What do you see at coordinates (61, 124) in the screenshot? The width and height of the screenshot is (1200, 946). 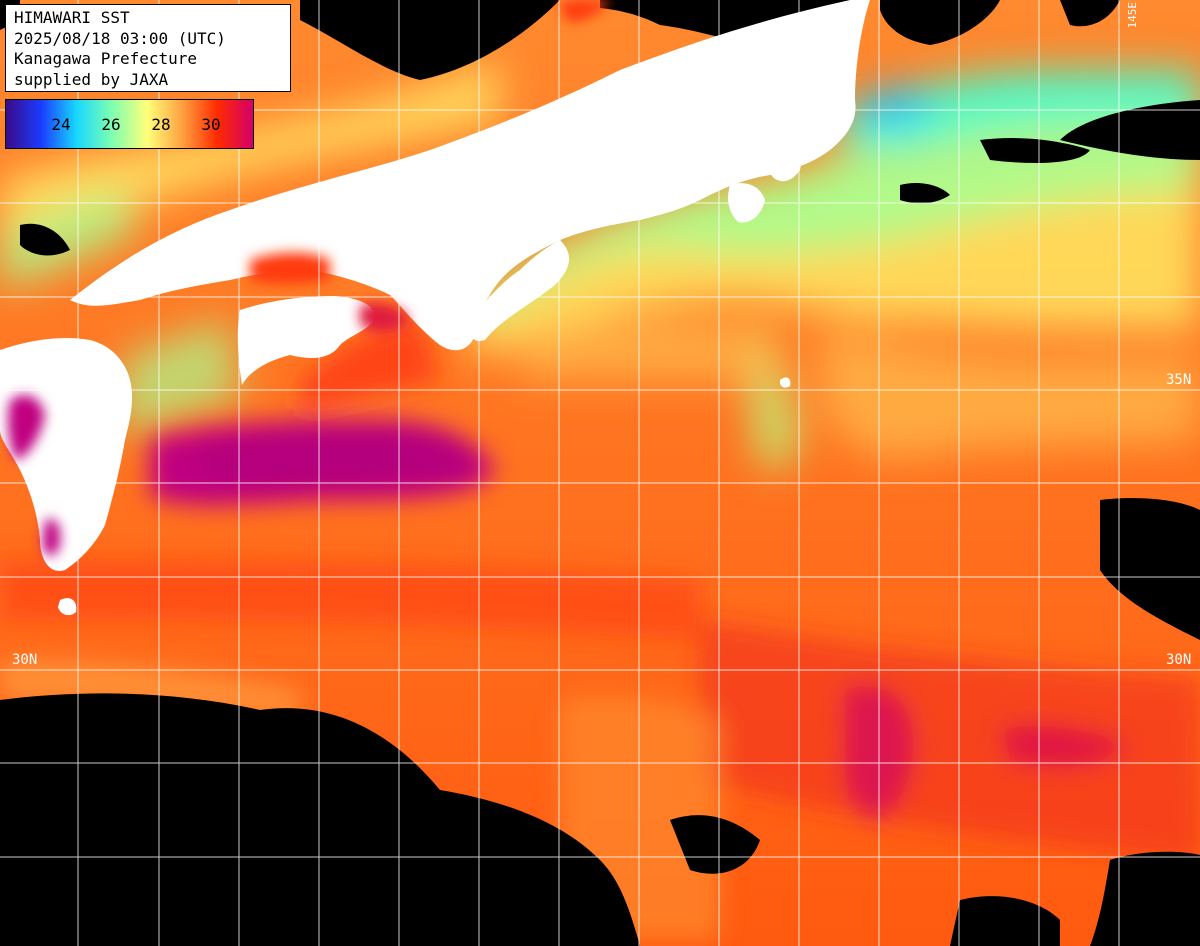 I see `legend-tick-24: 24` at bounding box center [61, 124].